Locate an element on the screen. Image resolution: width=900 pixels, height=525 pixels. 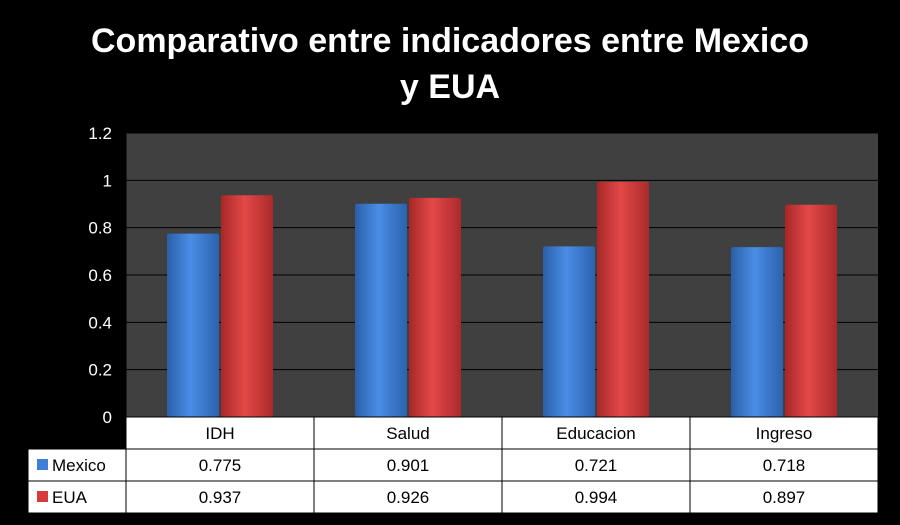
bar-eua-ingreso is located at coordinates (811, 310).